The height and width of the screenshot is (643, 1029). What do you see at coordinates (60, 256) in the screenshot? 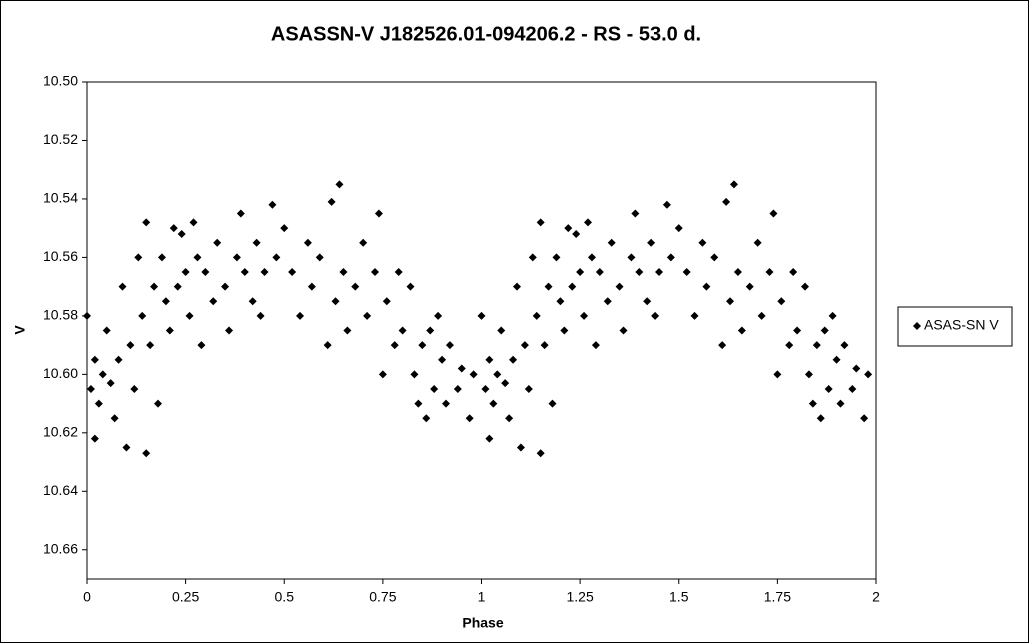
I see `y-tick-label: 10.56` at bounding box center [60, 256].